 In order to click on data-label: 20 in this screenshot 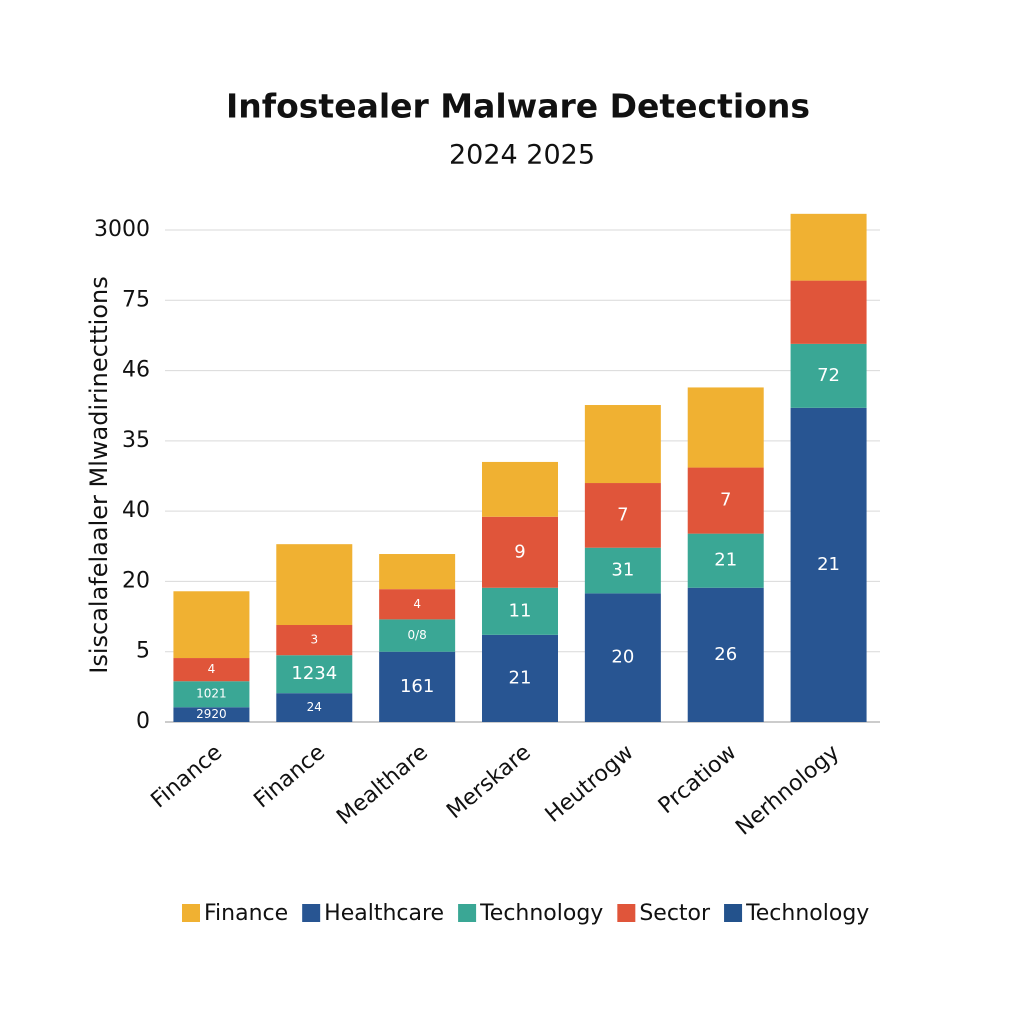, I will do `click(622, 657)`.